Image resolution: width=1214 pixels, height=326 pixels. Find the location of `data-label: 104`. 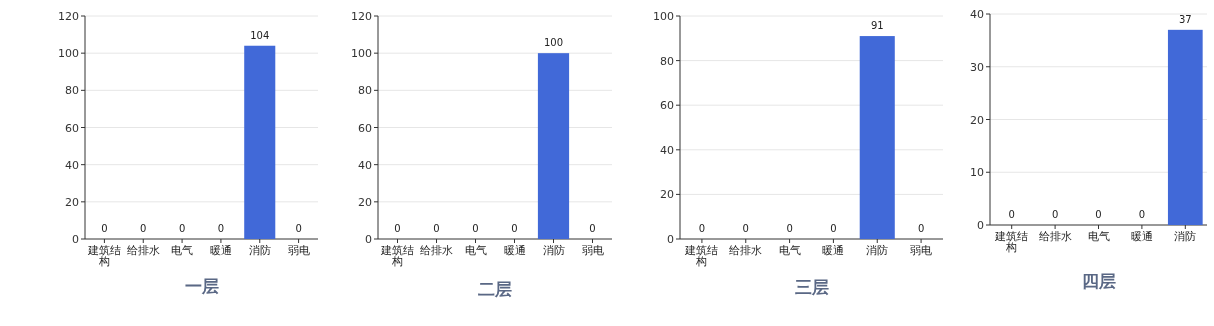

data-label: 104 is located at coordinates (260, 35).